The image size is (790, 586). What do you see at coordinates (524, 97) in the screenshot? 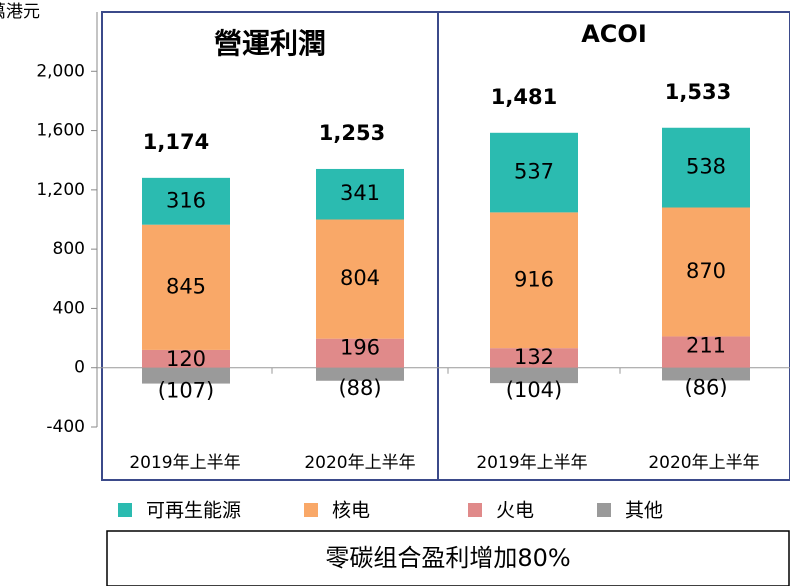
I see `total-label: 1,481` at bounding box center [524, 97].